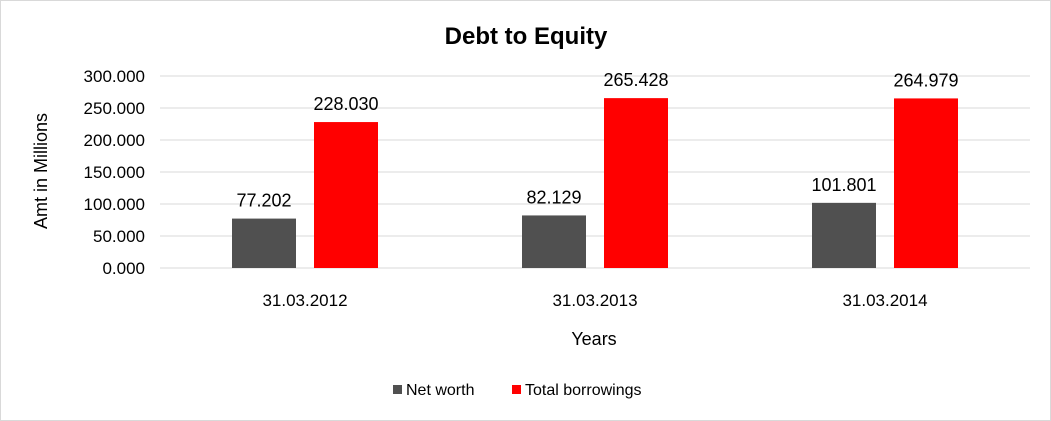 Image resolution: width=1051 pixels, height=421 pixels. Describe the element at coordinates (884, 300) in the screenshot. I see `x-tick-label: 31.03.2014` at that location.